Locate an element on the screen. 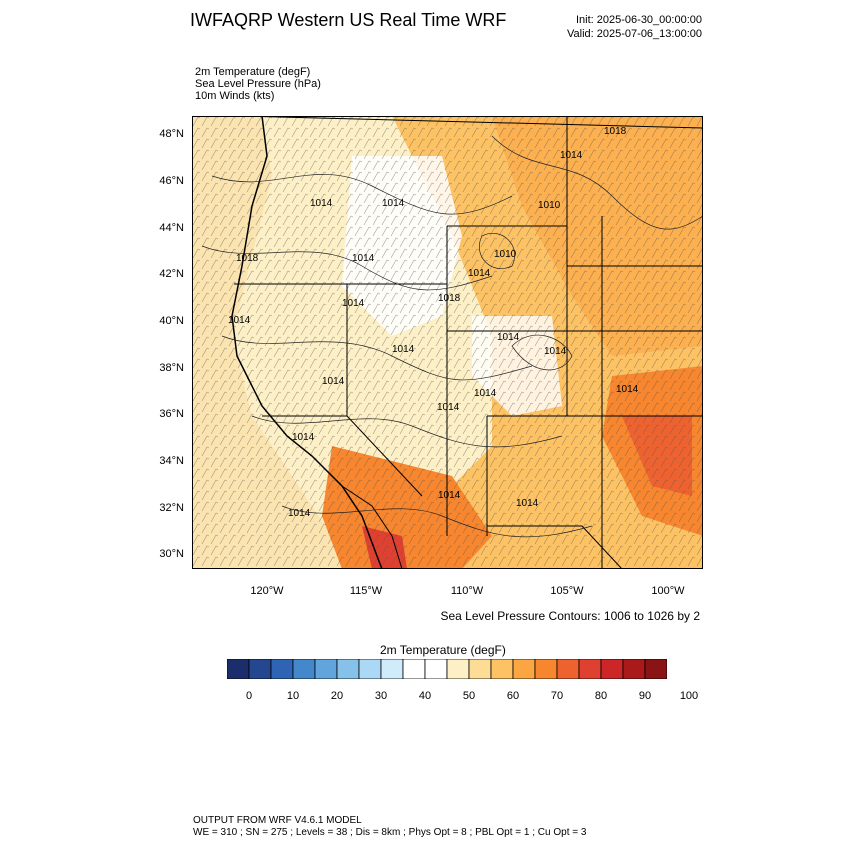 The width and height of the screenshot is (850, 850). colorbar-tick-label: 100 is located at coordinates (689, 696).